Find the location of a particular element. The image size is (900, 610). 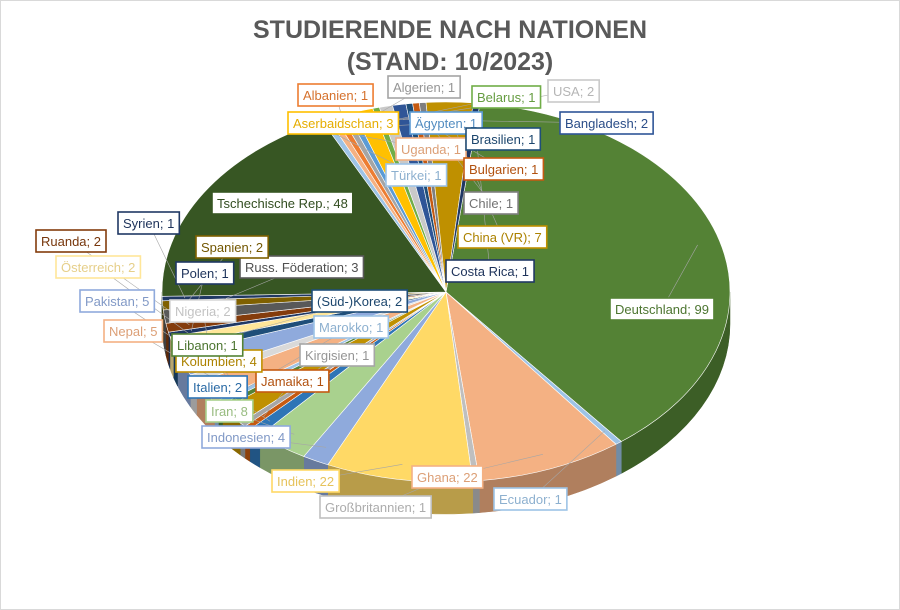

svg-text: Syrien; 1 is located at coordinates (148, 223).